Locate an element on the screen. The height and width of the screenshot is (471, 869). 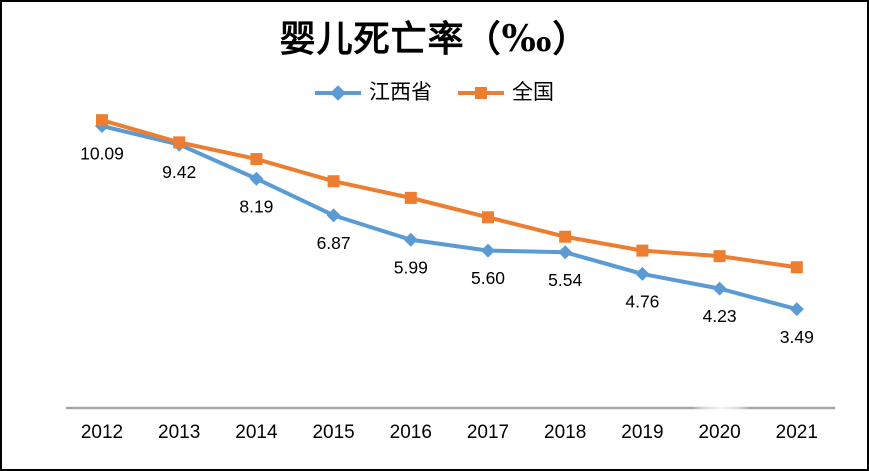
legend-item-jiangxi: 江西省 is located at coordinates (373, 92).